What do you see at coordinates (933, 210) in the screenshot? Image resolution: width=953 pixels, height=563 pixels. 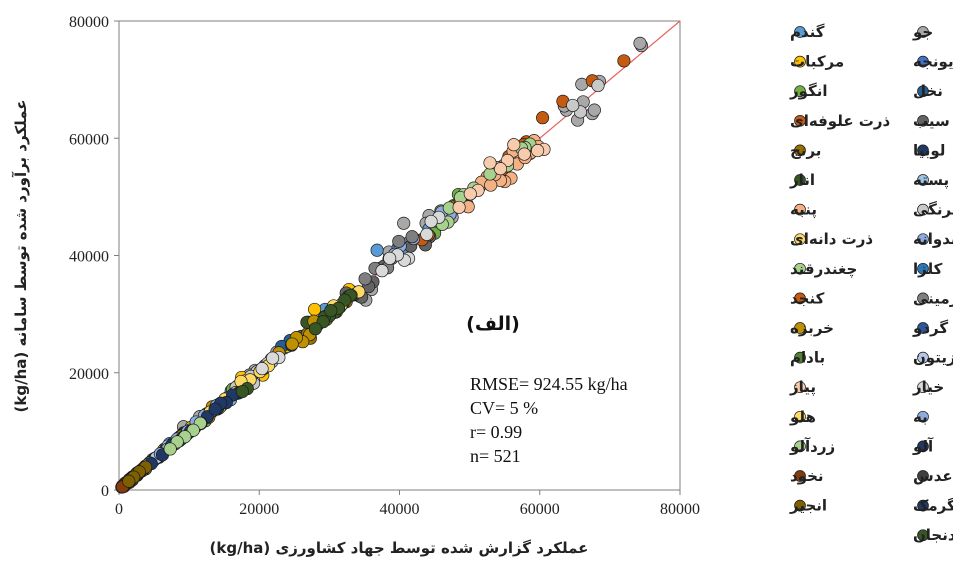 I see `legend-item: گوجه‌فرنگی` at bounding box center [933, 210].